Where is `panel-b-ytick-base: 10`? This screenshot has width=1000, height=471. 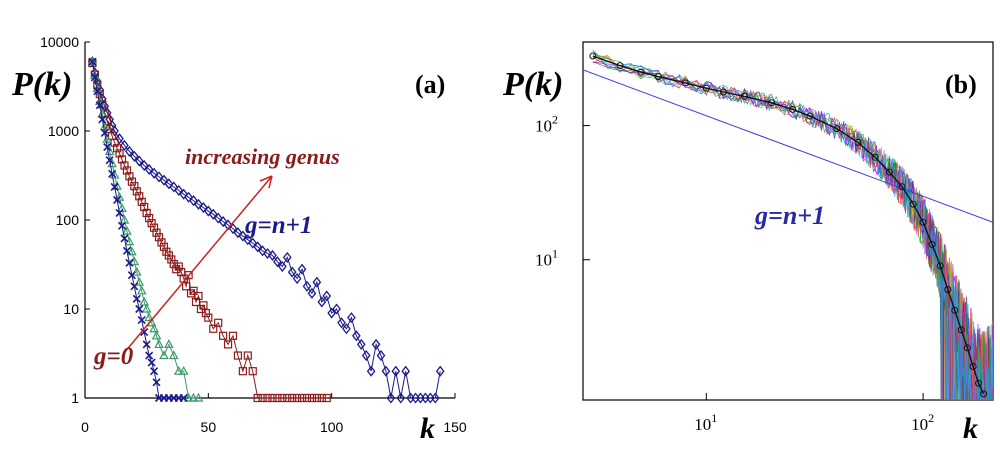
panel-b-ytick-base: 10 is located at coordinates (543, 260).